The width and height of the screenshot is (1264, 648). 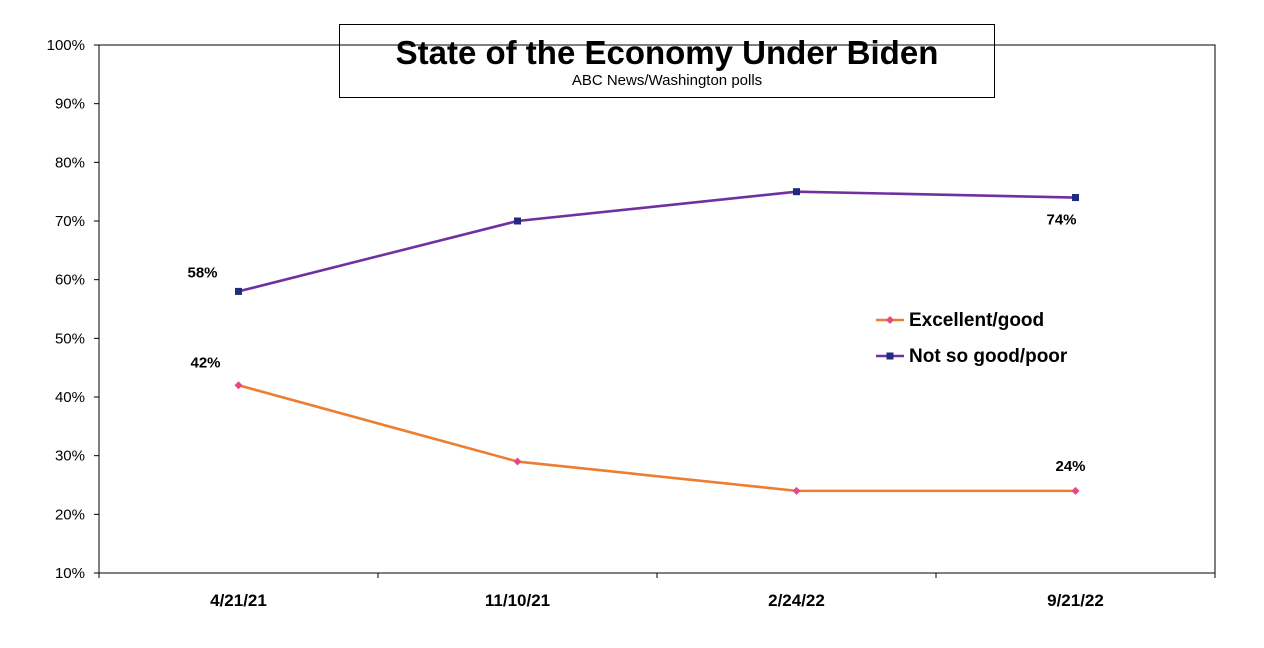 I want to click on legend-label: Excellent/good, so click(x=976, y=320).